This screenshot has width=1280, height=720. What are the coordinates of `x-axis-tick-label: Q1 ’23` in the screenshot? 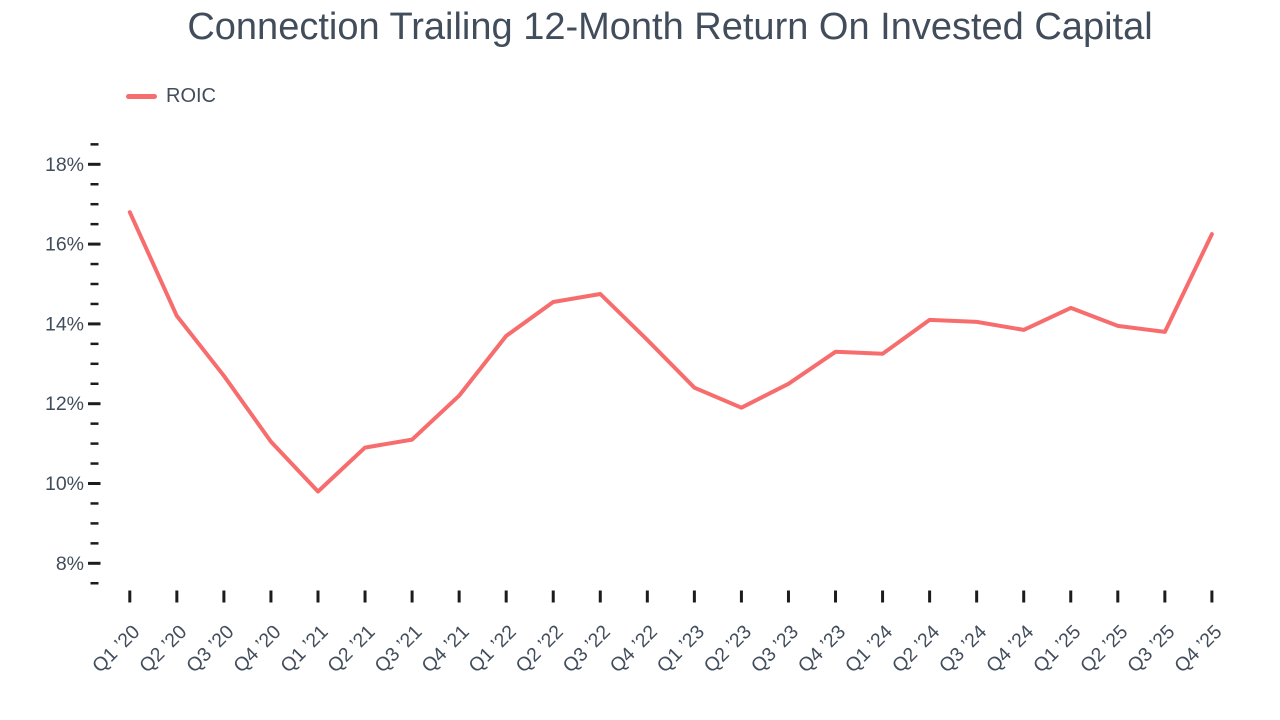 It's located at (681, 649).